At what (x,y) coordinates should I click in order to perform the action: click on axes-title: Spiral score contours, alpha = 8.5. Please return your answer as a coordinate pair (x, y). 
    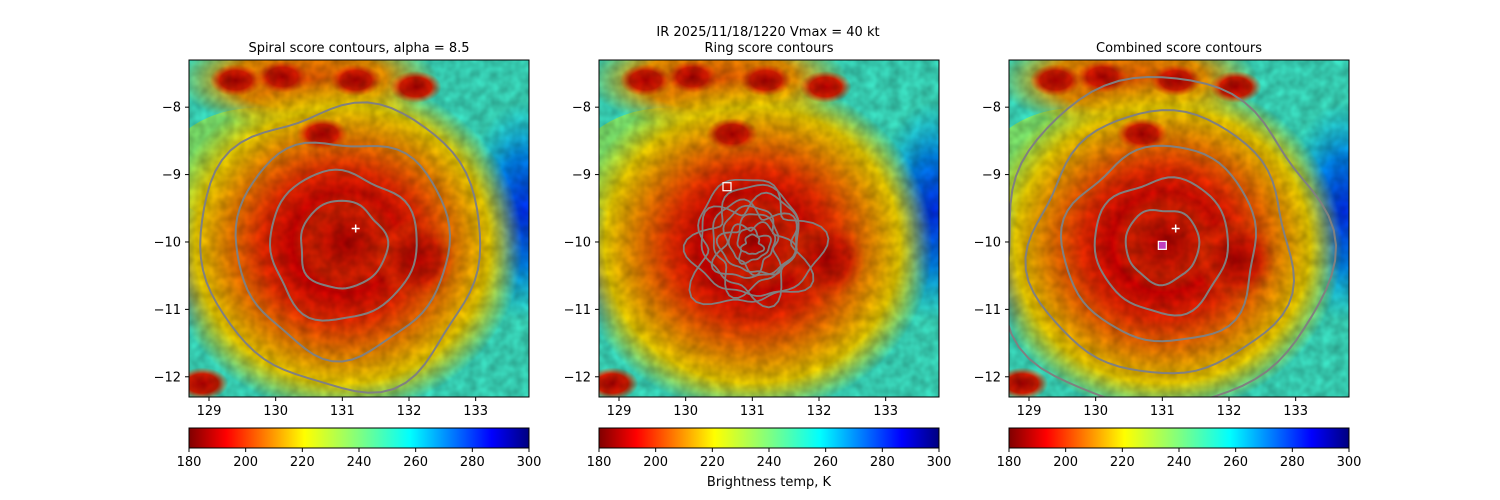
    Looking at the image, I should click on (358, 48).